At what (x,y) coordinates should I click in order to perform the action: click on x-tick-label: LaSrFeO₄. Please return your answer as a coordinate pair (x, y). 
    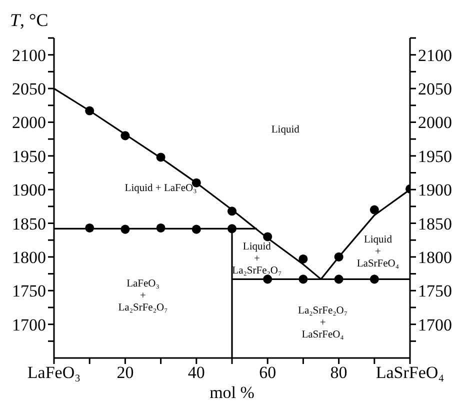
    Looking at the image, I should click on (410, 372).